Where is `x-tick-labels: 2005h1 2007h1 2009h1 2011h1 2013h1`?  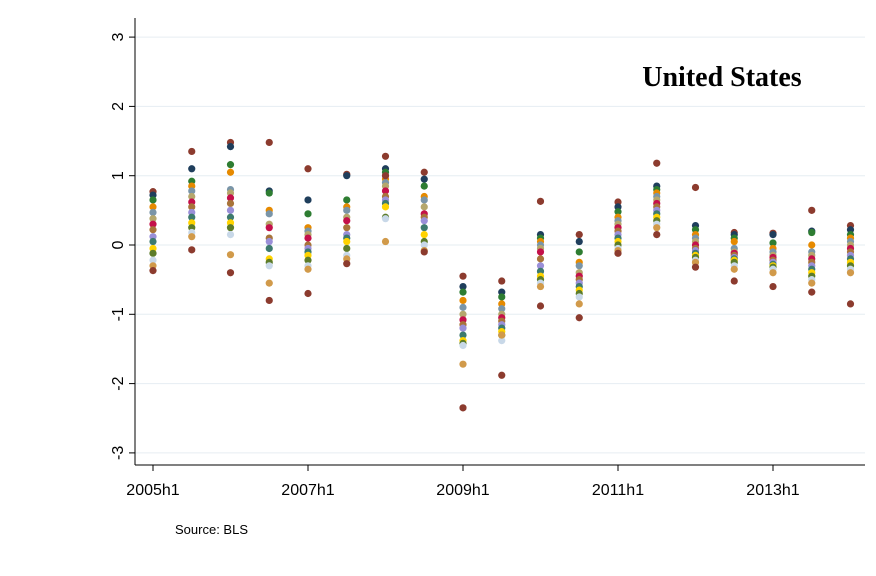
x-tick-labels: 2005h1 2007h1 2009h1 2011h1 2013h1 is located at coordinates (462, 490).